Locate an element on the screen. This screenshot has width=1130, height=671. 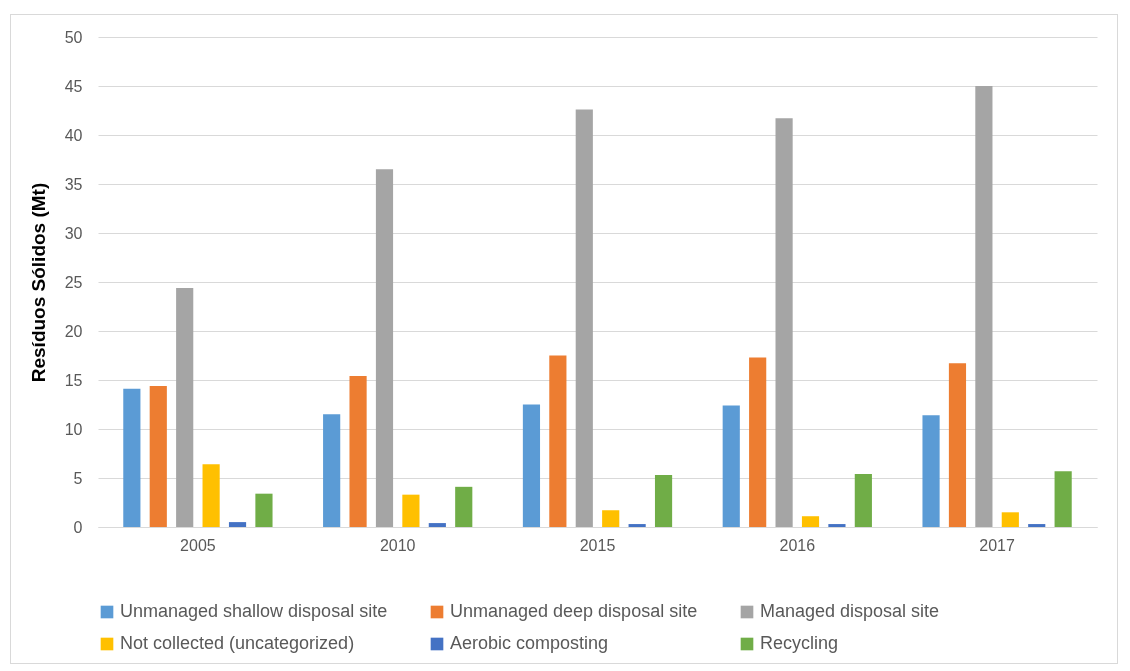
y-tick-label: 15 is located at coordinates (73, 380).